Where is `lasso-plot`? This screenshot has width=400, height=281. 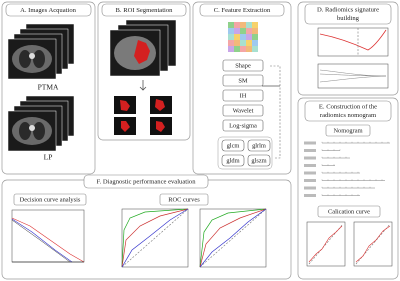 lasso-plot is located at coordinates (353, 42).